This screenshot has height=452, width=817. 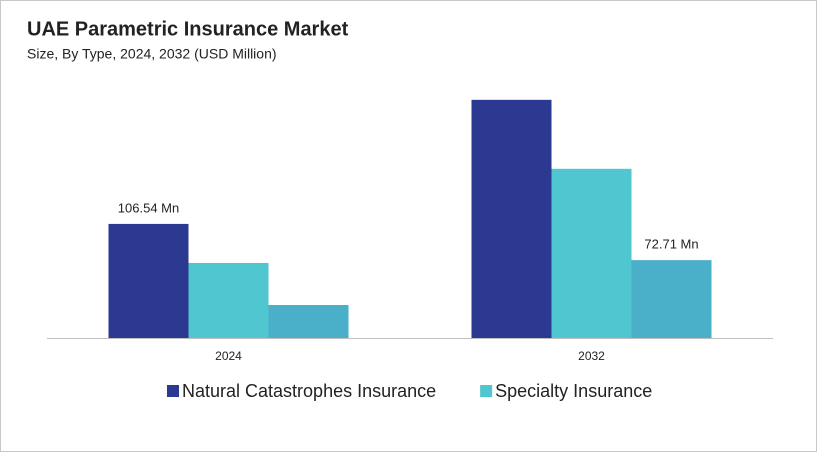 What do you see at coordinates (671, 244) in the screenshot?
I see `data-label: 72.71 Mn` at bounding box center [671, 244].